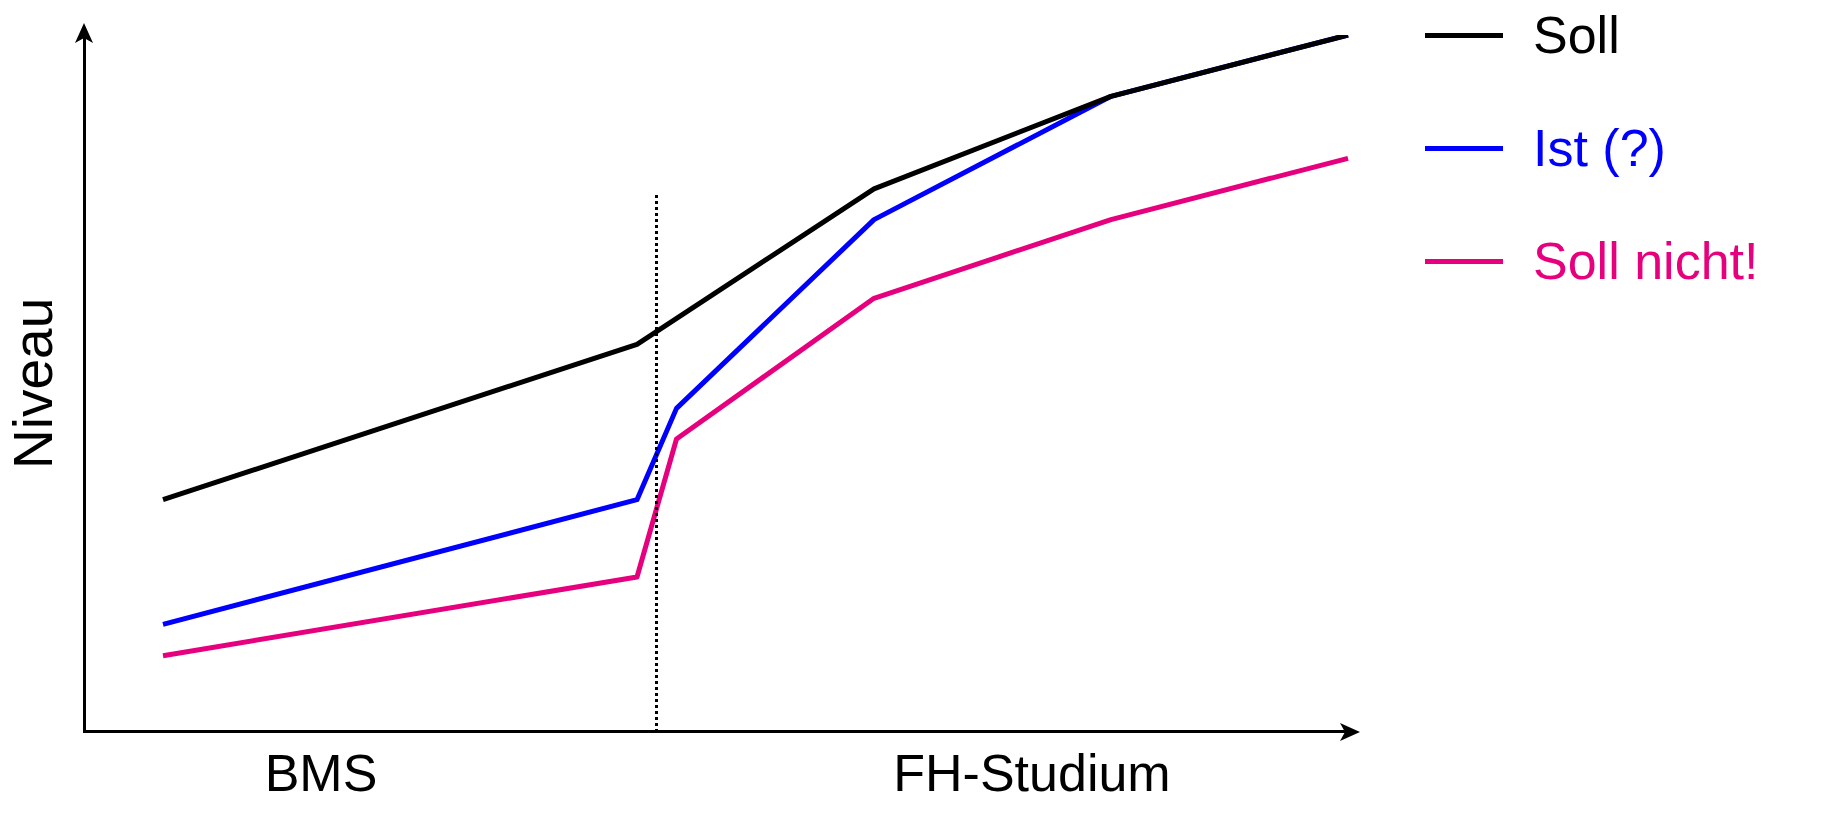  Describe the element at coordinates (1576, 35) in the screenshot. I see `legend-label: Soll` at that location.